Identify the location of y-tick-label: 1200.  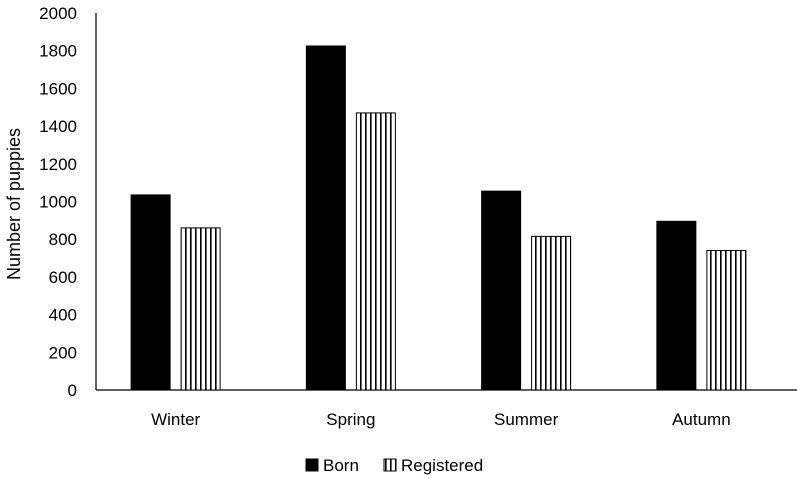
(58, 164).